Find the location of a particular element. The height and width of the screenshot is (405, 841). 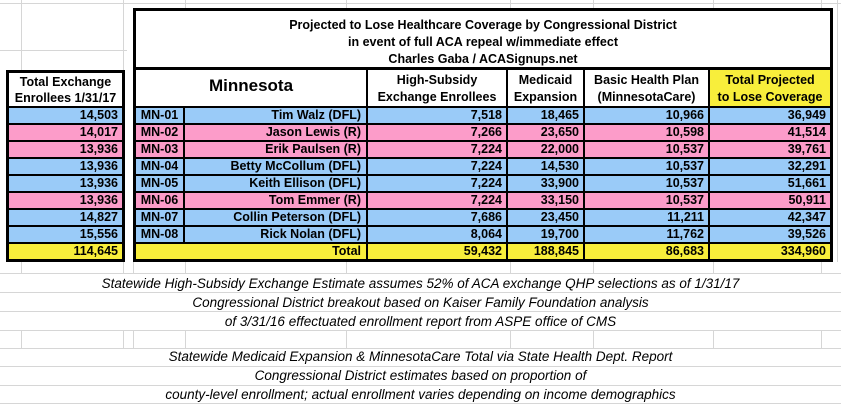

total-projected-cell: 51,661 is located at coordinates (806, 183).